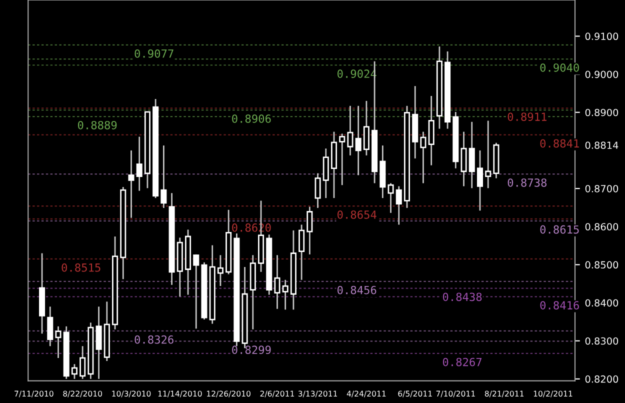 The width and height of the screenshot is (625, 403). I want to click on annotation: 0.8438, so click(462, 297).